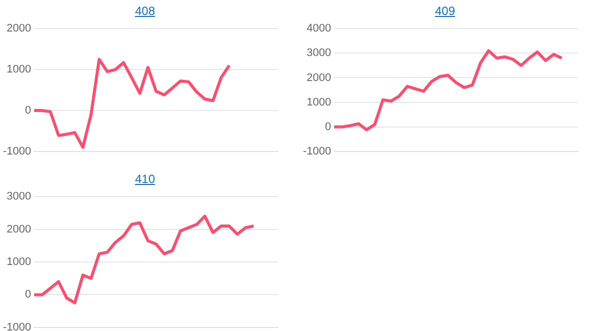  What do you see at coordinates (145, 11) in the screenshot?
I see `chart-title: 408` at bounding box center [145, 11].